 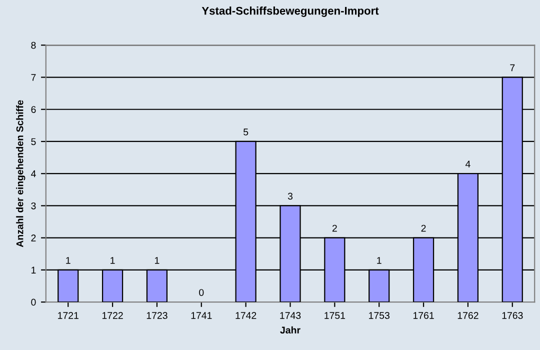 What do you see at coordinates (33, 109) in the screenshot?
I see `y-tick-label: 6` at bounding box center [33, 109].